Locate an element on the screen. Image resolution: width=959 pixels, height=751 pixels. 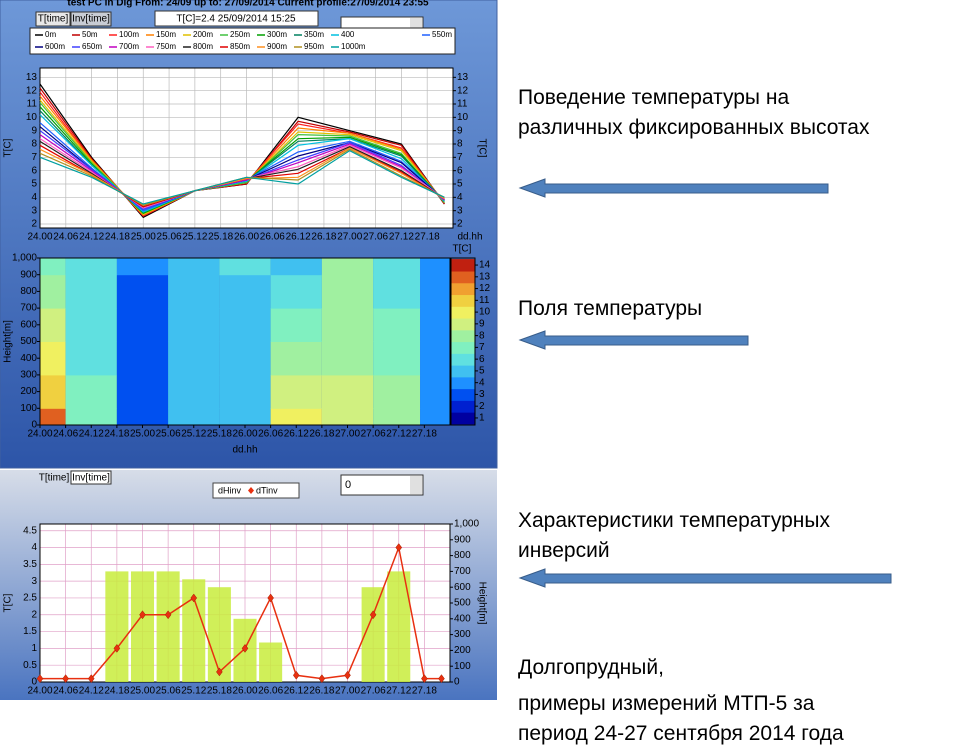
y2-tick-label: 13 is located at coordinates (463, 77).